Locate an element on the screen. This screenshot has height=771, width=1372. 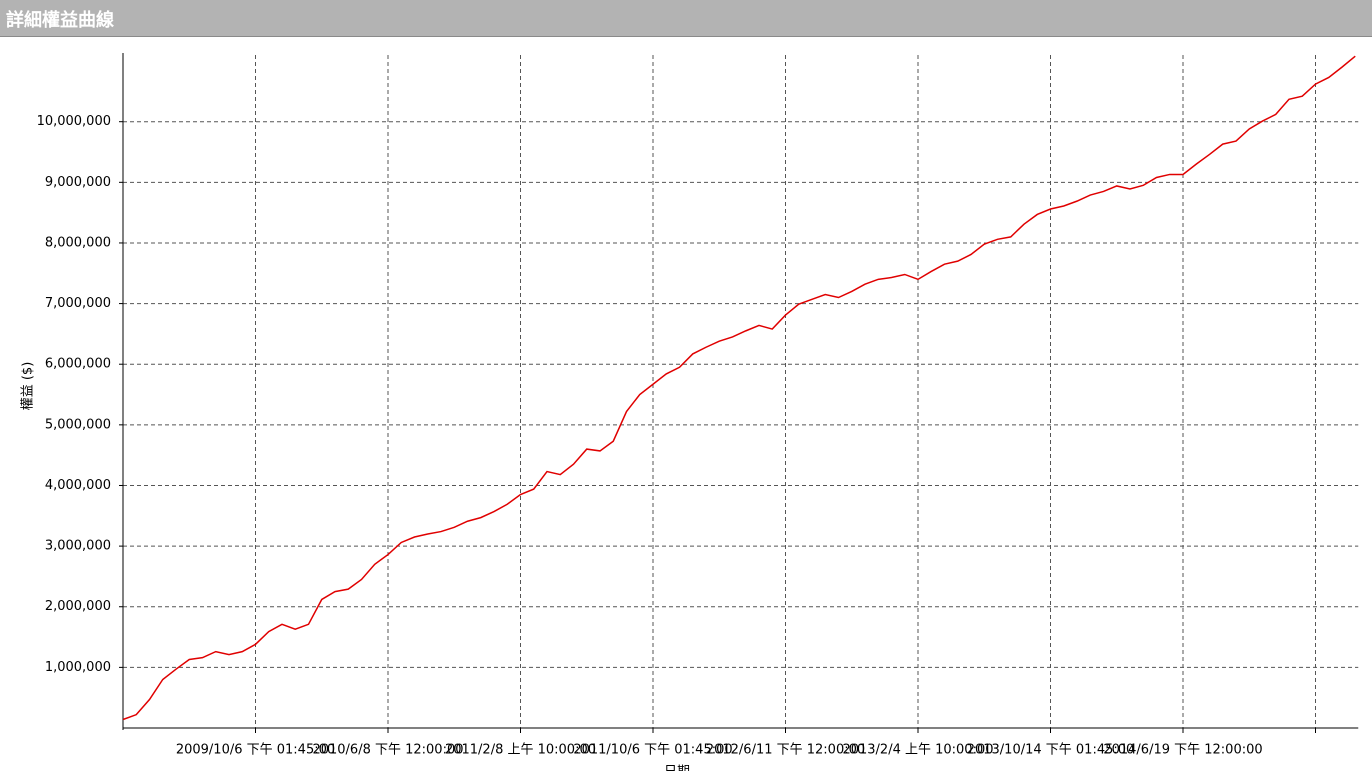
x-tick-label: 2011/10/6 下午 01:45:00 is located at coordinates (652, 750).